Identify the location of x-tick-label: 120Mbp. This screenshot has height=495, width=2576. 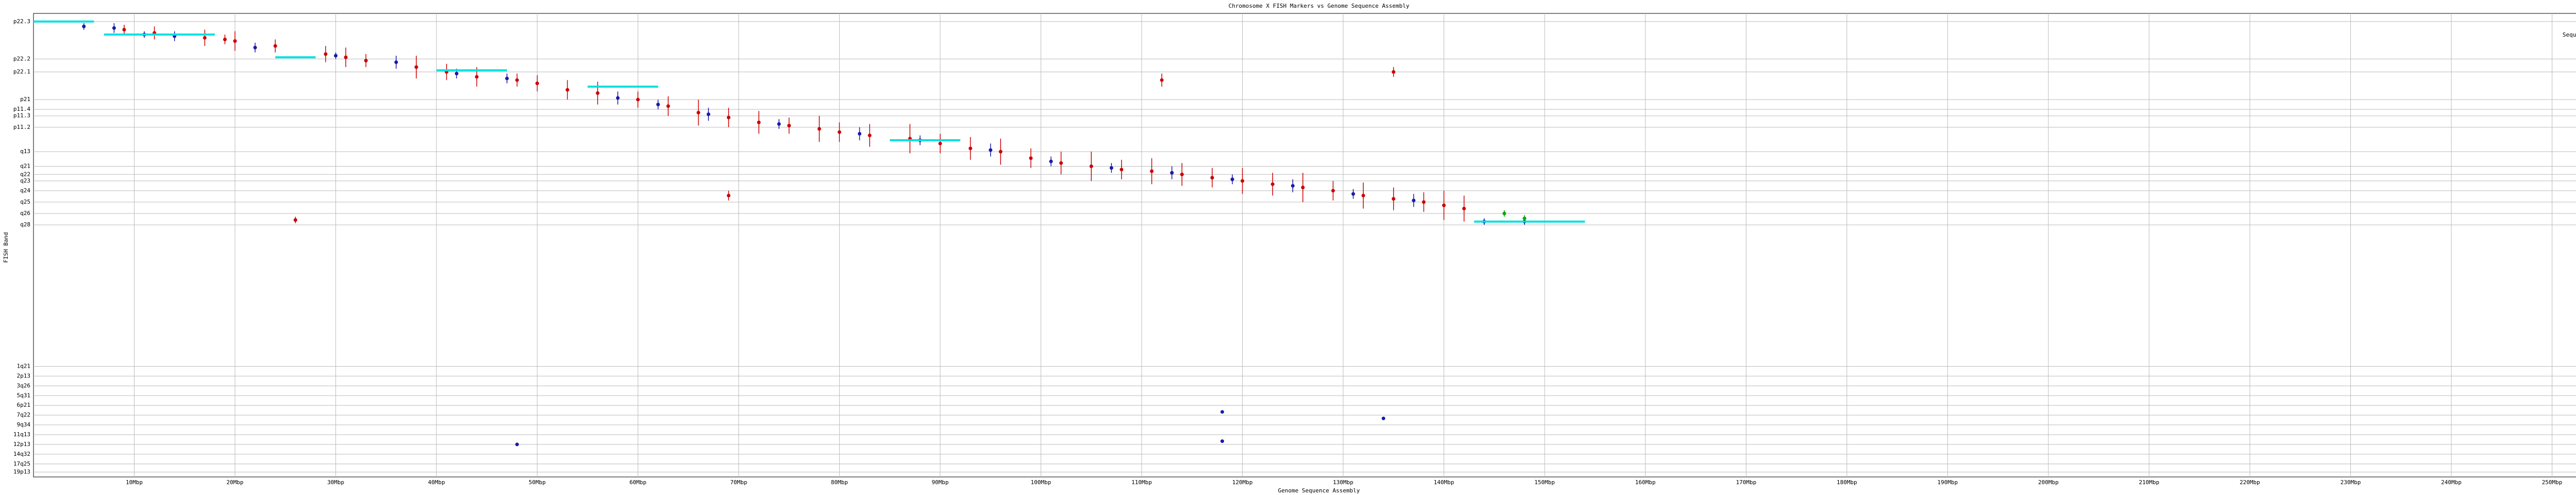
(1242, 482).